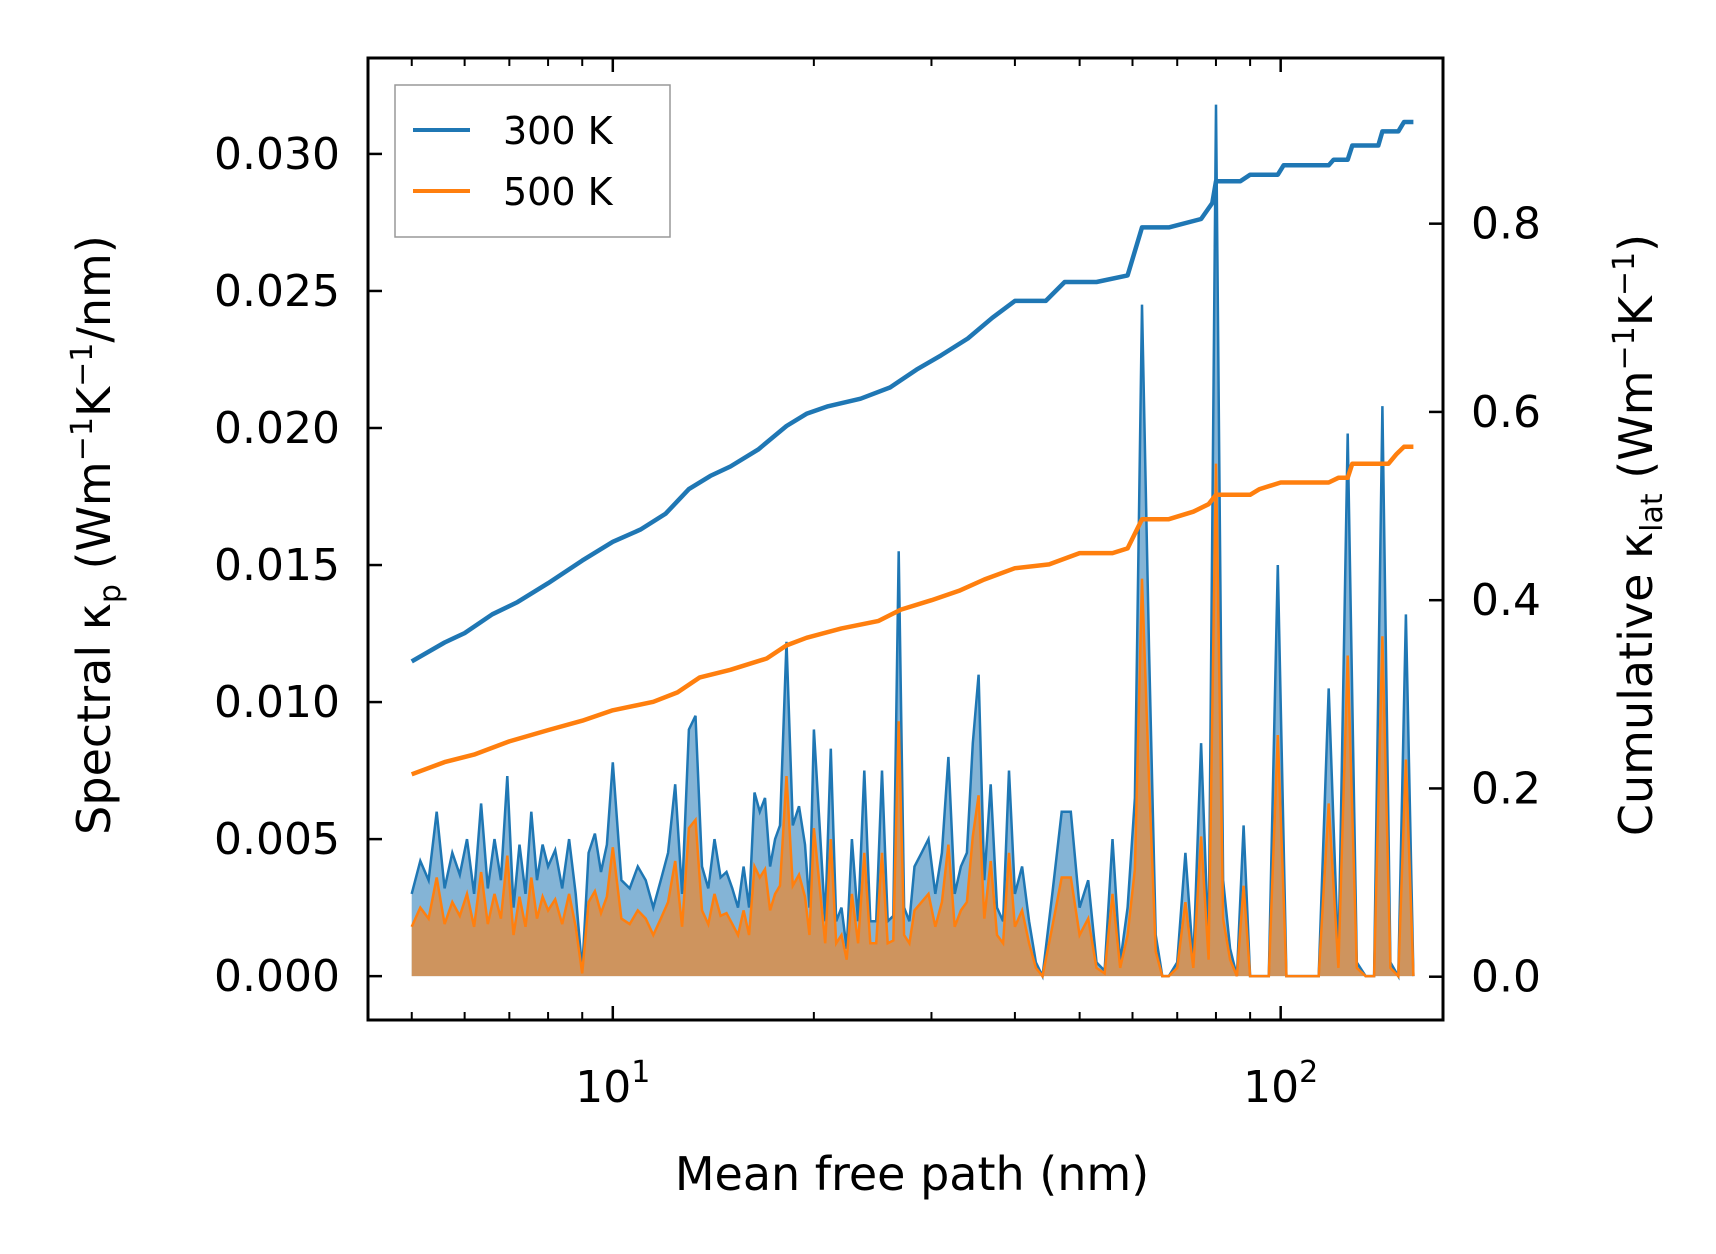 Image resolution: width=1716 pixels, height=1254 pixels. I want to click on y-right-tick-label: 0.4, so click(1506, 600).